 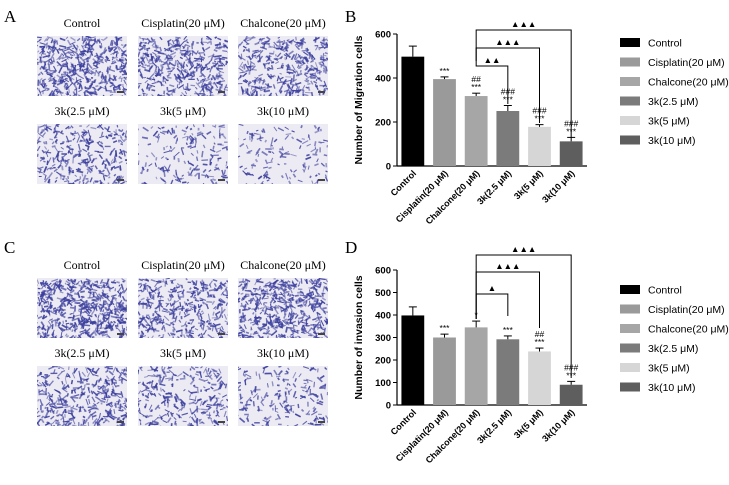 What do you see at coordinates (359, 99) in the screenshot?
I see `y-axis-title: Number of Migration cells` at bounding box center [359, 99].